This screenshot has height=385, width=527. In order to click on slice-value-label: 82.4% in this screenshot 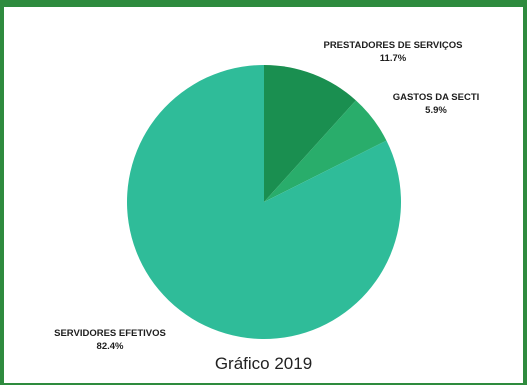, I will do `click(110, 346)`.